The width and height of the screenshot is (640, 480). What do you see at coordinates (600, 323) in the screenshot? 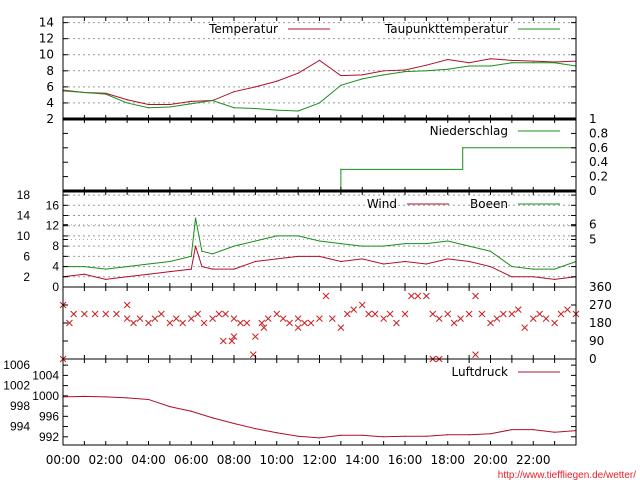
I see `y2-tick-label: 180` at bounding box center [600, 323].